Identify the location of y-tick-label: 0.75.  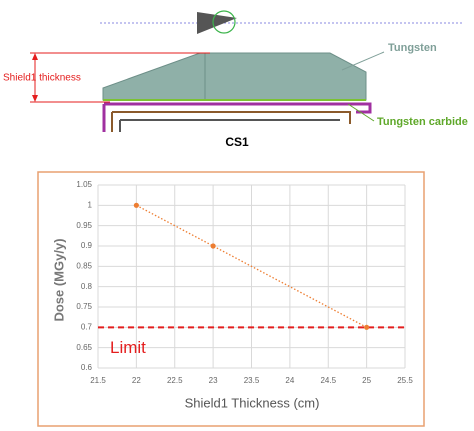
(84, 306).